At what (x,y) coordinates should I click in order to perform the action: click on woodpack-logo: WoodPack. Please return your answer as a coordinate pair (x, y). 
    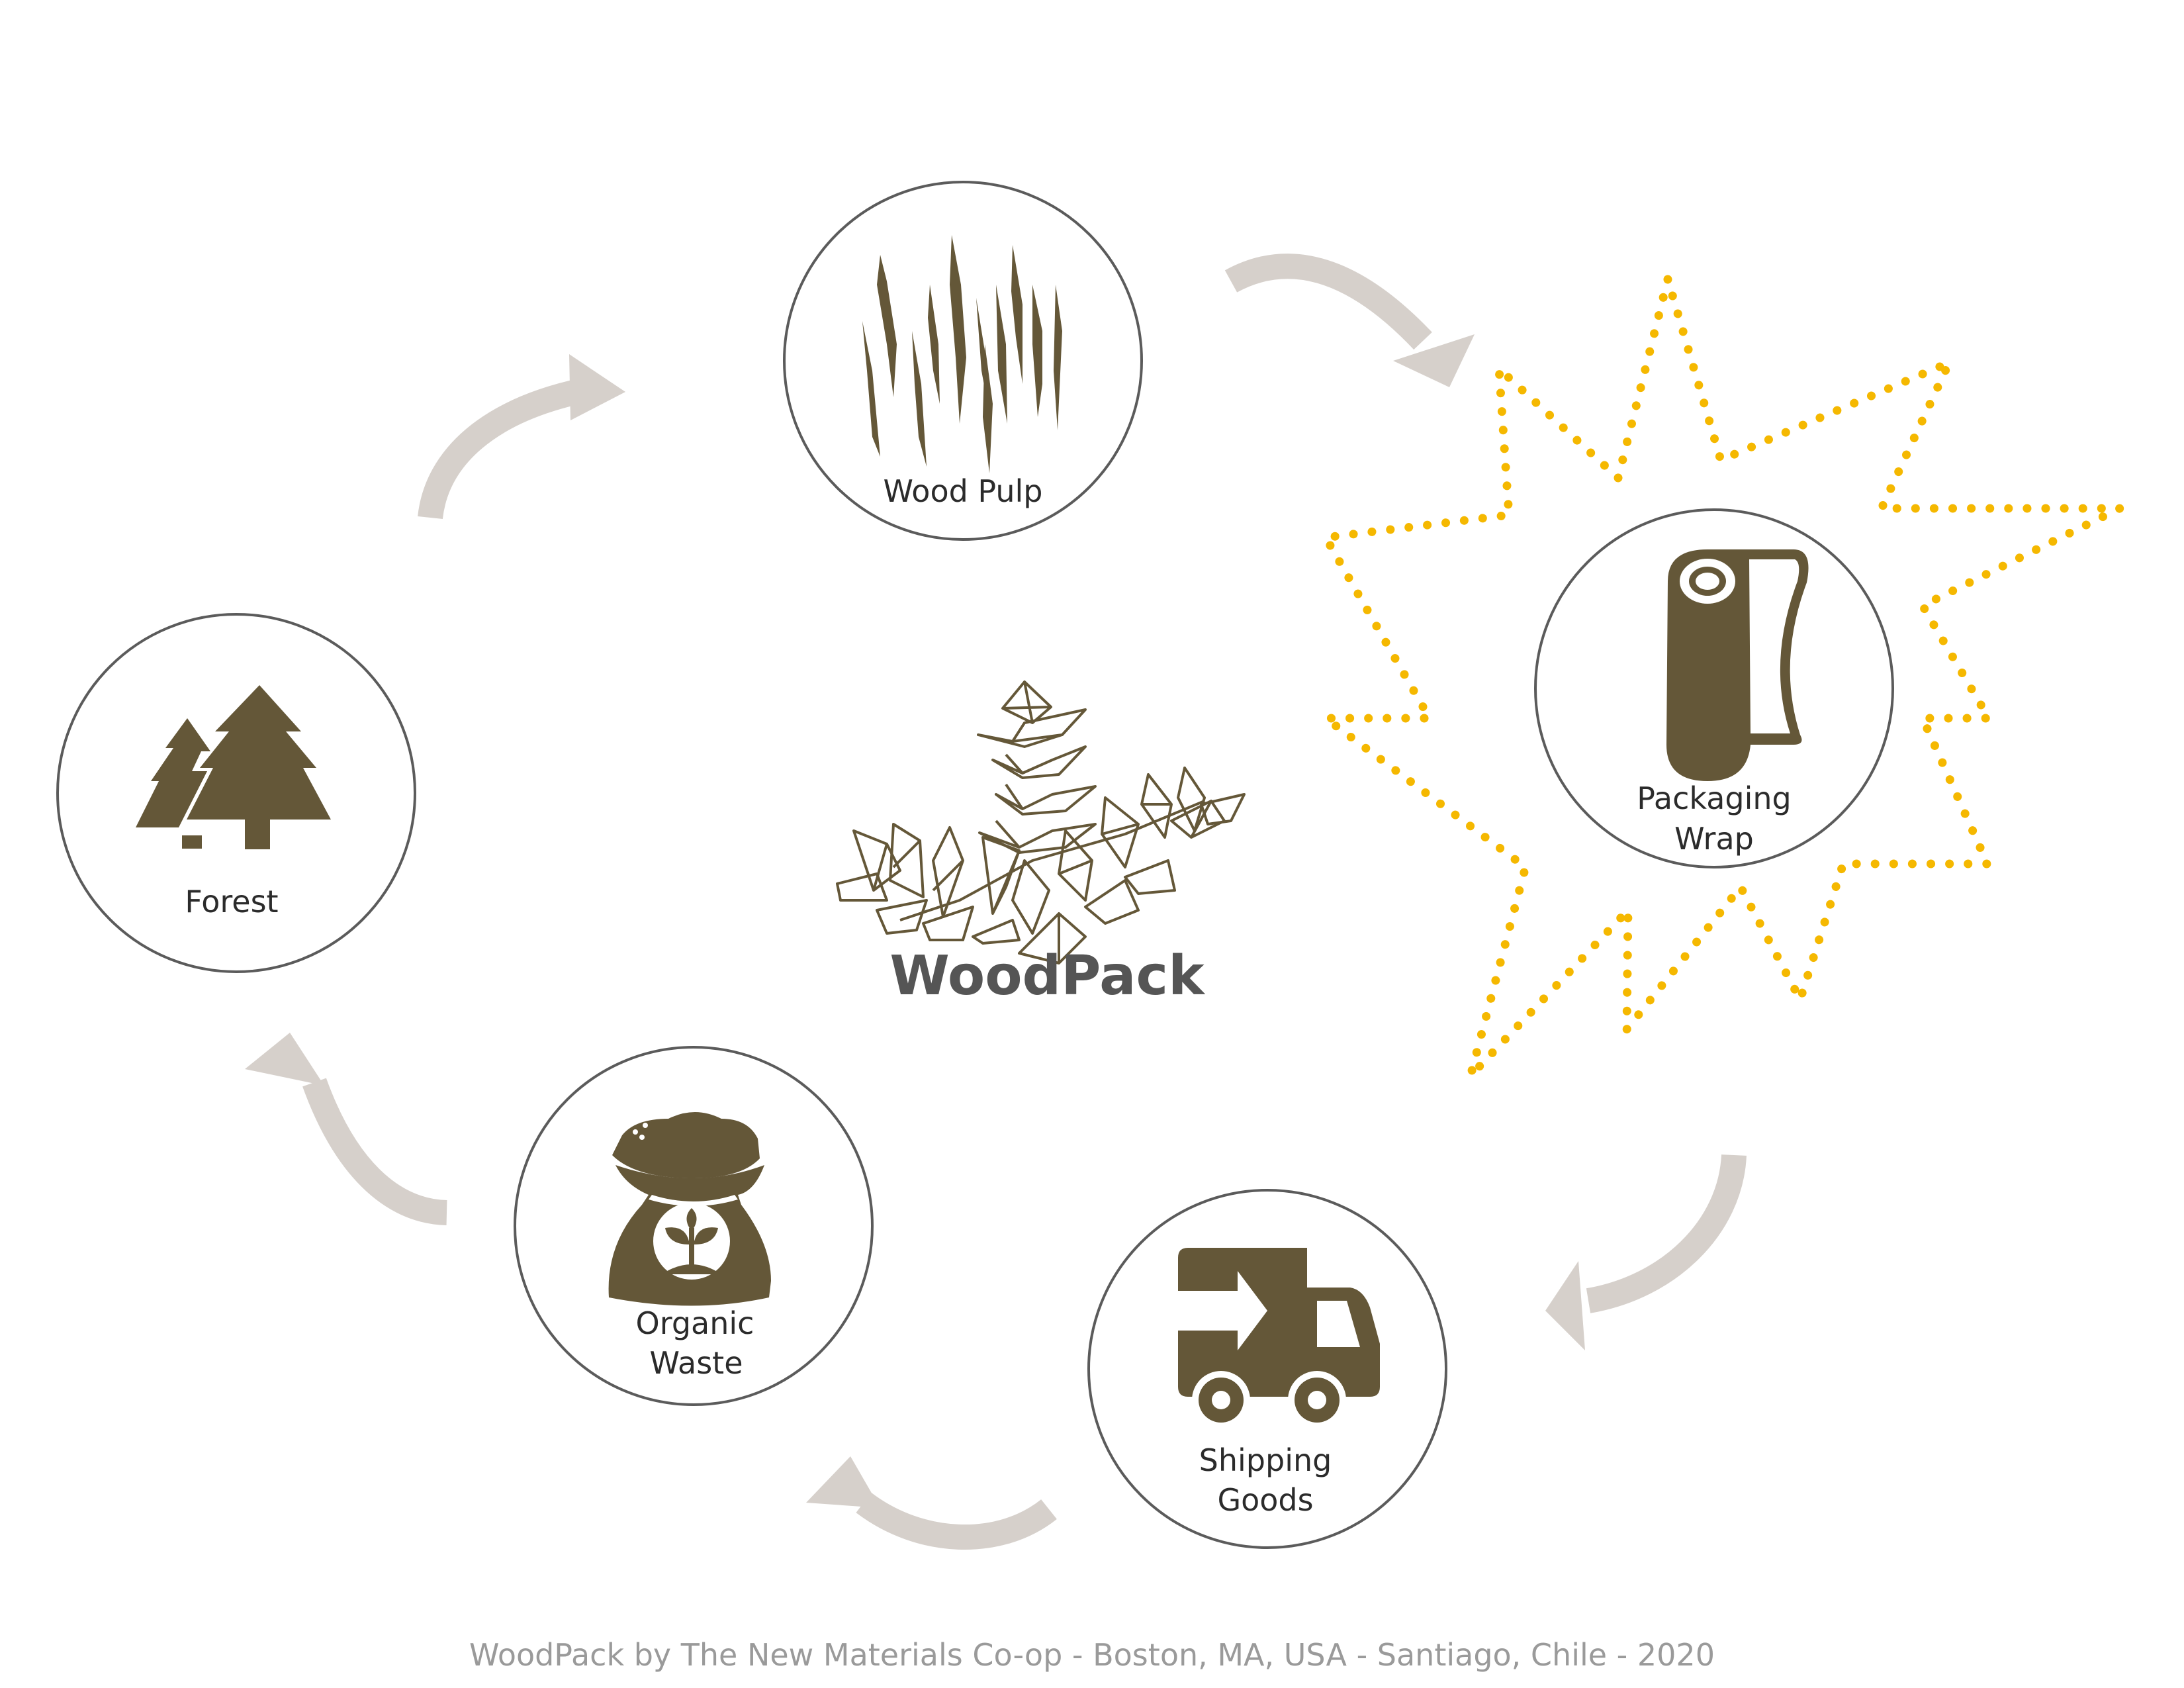
    Looking at the image, I should click on (1041, 844).